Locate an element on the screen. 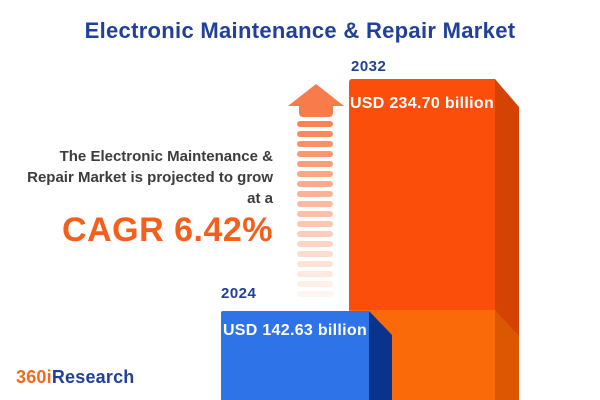 This screenshot has height=400, width=600. bar-2024-front is located at coordinates (295, 355).